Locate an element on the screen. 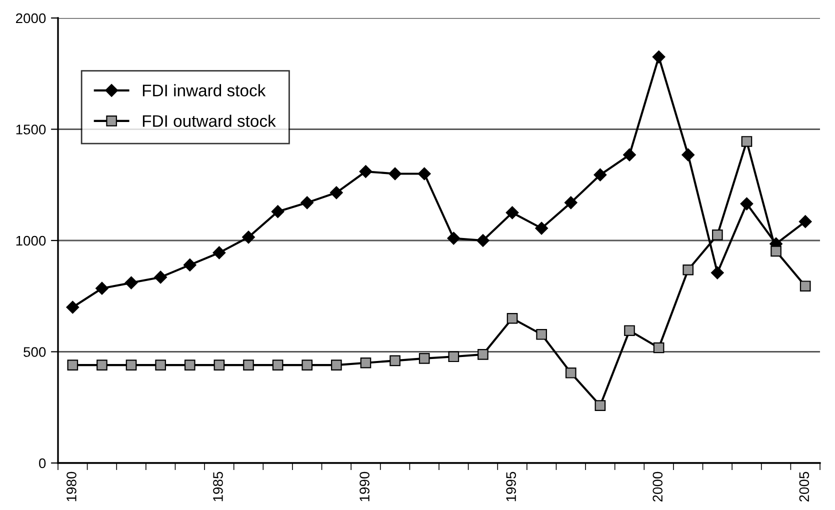 Image resolution: width=835 pixels, height=510 pixels. x-tick-label: 1995 is located at coordinates (511, 487).